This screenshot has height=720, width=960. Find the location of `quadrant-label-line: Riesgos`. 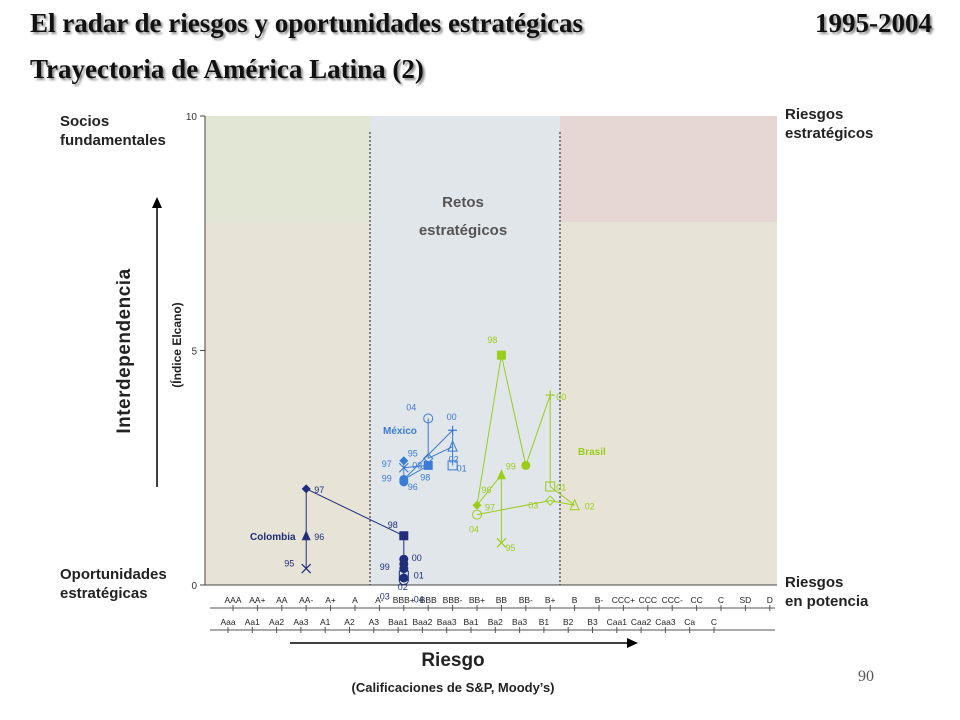

quadrant-label-line: Riesgos is located at coordinates (814, 114).